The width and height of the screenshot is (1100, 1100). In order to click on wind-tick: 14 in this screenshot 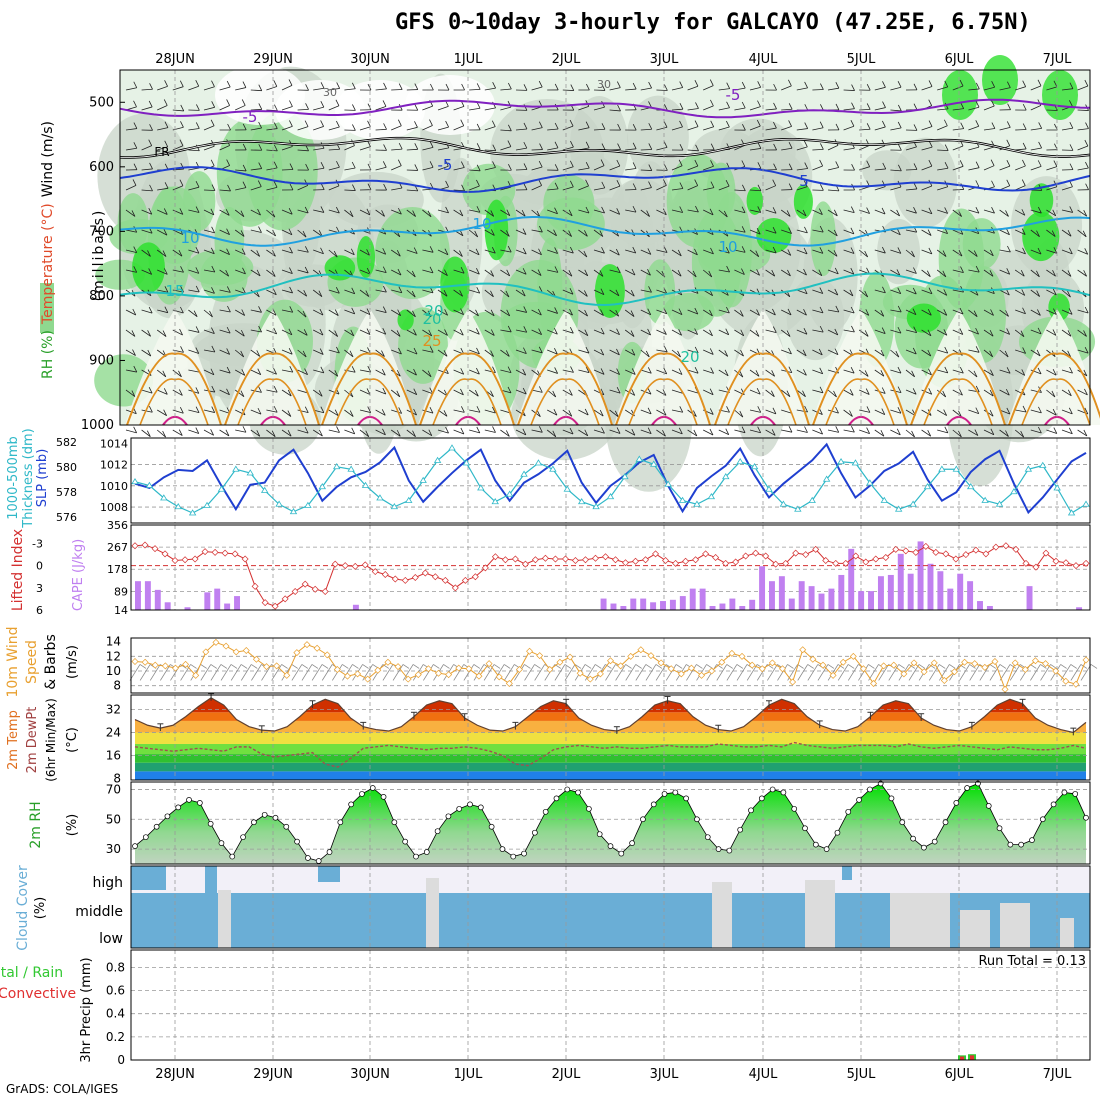, I will do `click(113, 642)`.